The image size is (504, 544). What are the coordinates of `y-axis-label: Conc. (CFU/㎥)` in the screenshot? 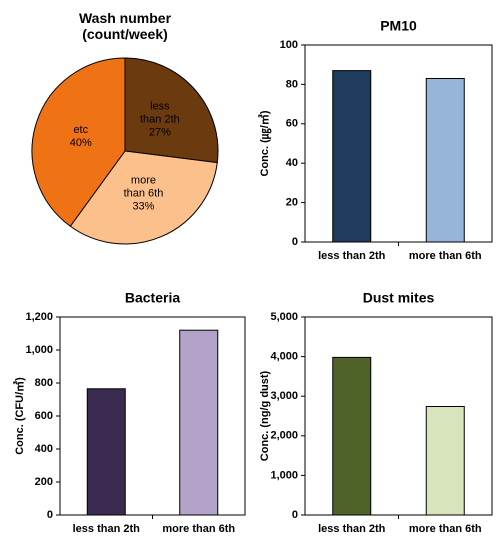 It's located at (19, 416).